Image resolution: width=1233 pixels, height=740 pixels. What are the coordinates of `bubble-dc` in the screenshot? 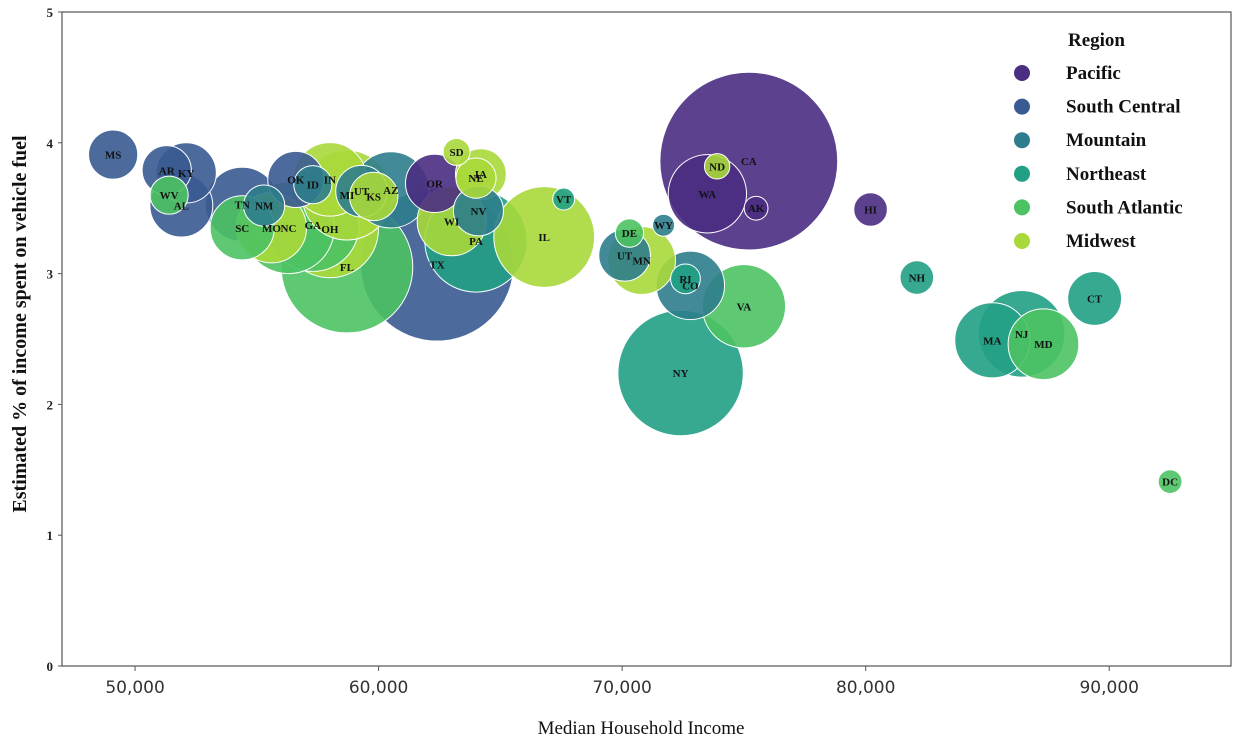 It's located at (1170, 481).